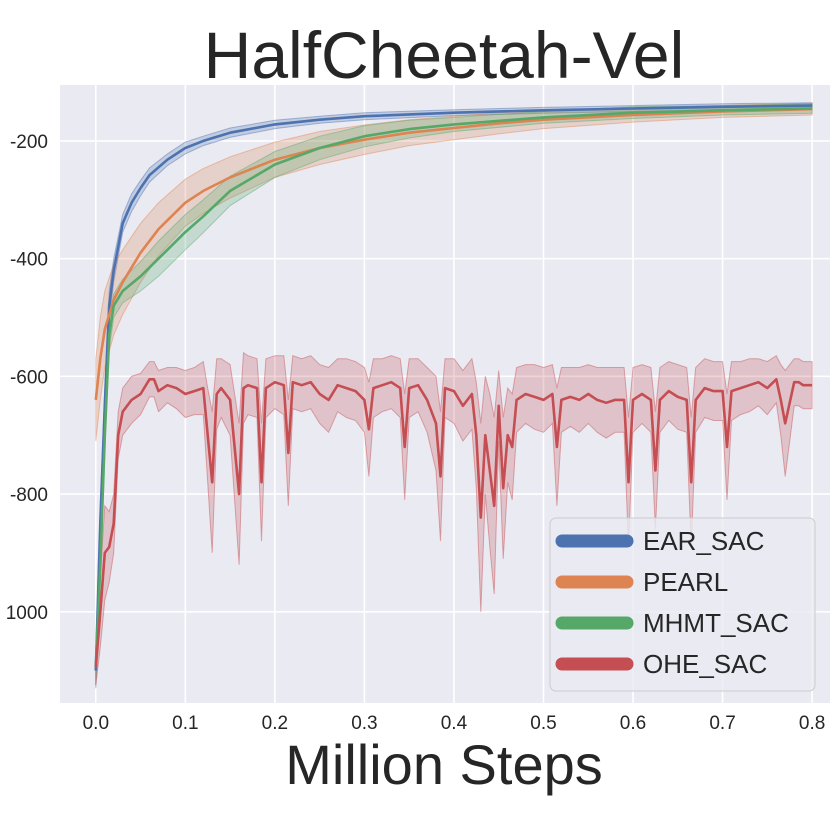 The height and width of the screenshot is (830, 830). Describe the element at coordinates (633, 723) in the screenshot. I see `x-tick-label: 0.6` at that location.